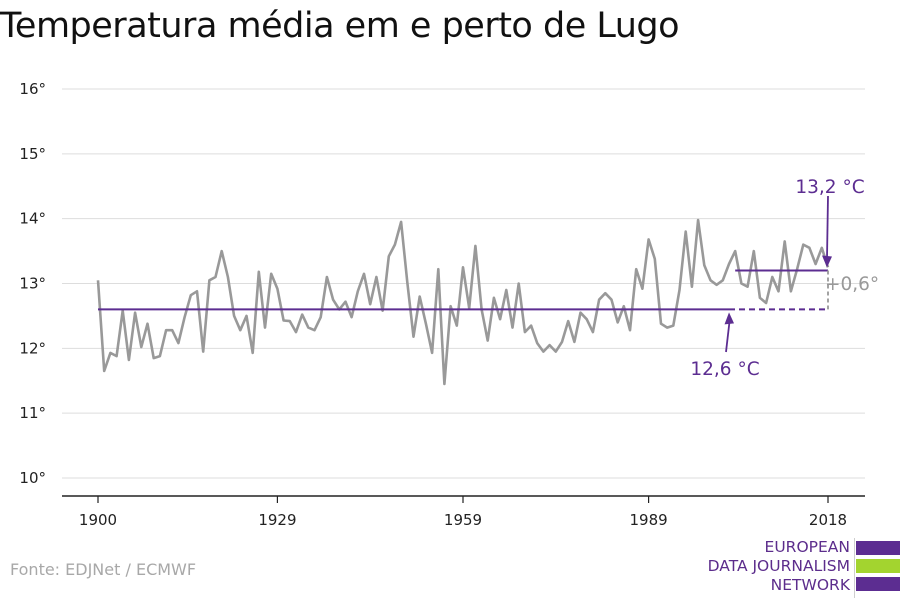 The width and height of the screenshot is (900, 600). What do you see at coordinates (32, 478) in the screenshot?
I see `y-tick-label-10: 10°` at bounding box center [32, 478].